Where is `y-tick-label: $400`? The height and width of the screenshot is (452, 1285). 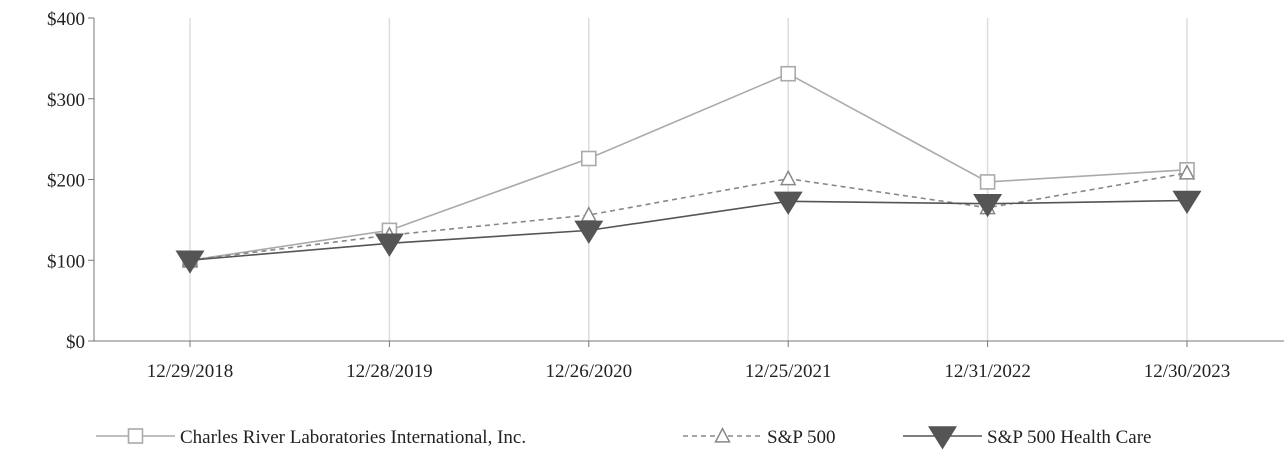
y-tick-label: $400 is located at coordinates (66, 19).